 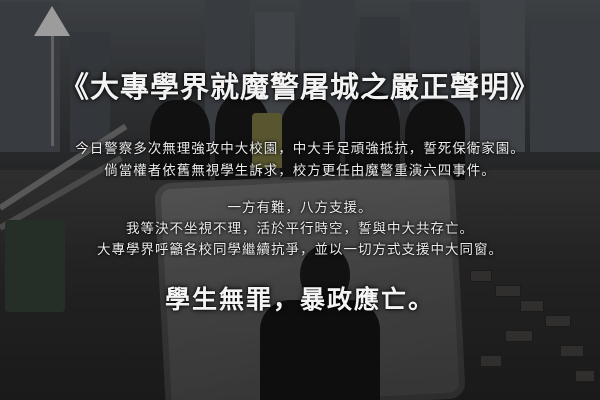 What do you see at coordinates (299, 299) in the screenshot?
I see `slogan: 學生無罪，暴政應亡。` at bounding box center [299, 299].